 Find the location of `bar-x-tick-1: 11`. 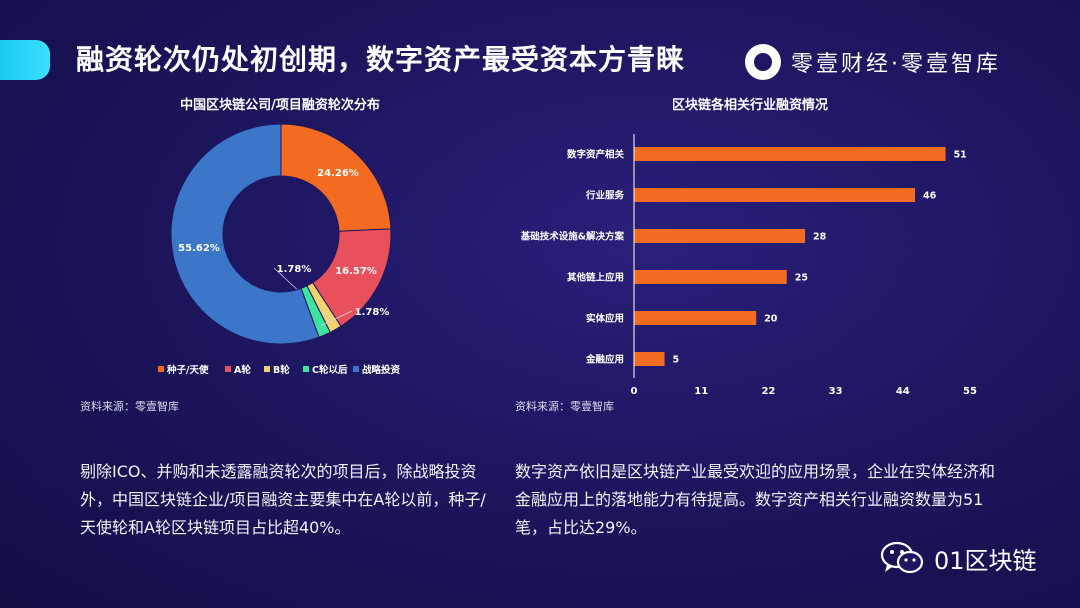

bar-x-tick-1: 11 is located at coordinates (701, 391).